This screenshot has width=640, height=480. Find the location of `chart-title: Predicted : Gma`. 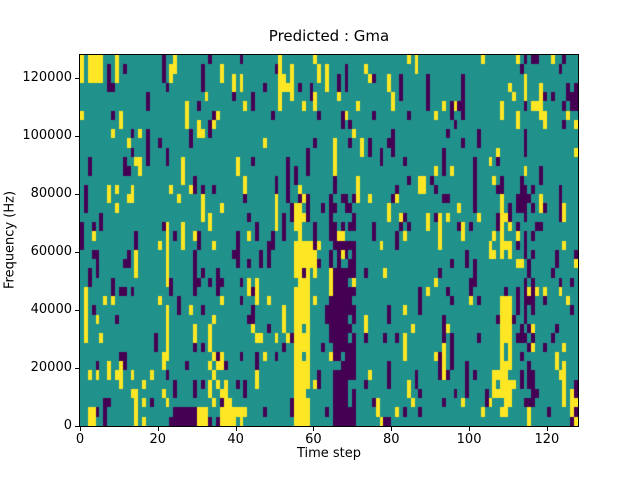

chart-title: Predicted : Gma is located at coordinates (329, 36).